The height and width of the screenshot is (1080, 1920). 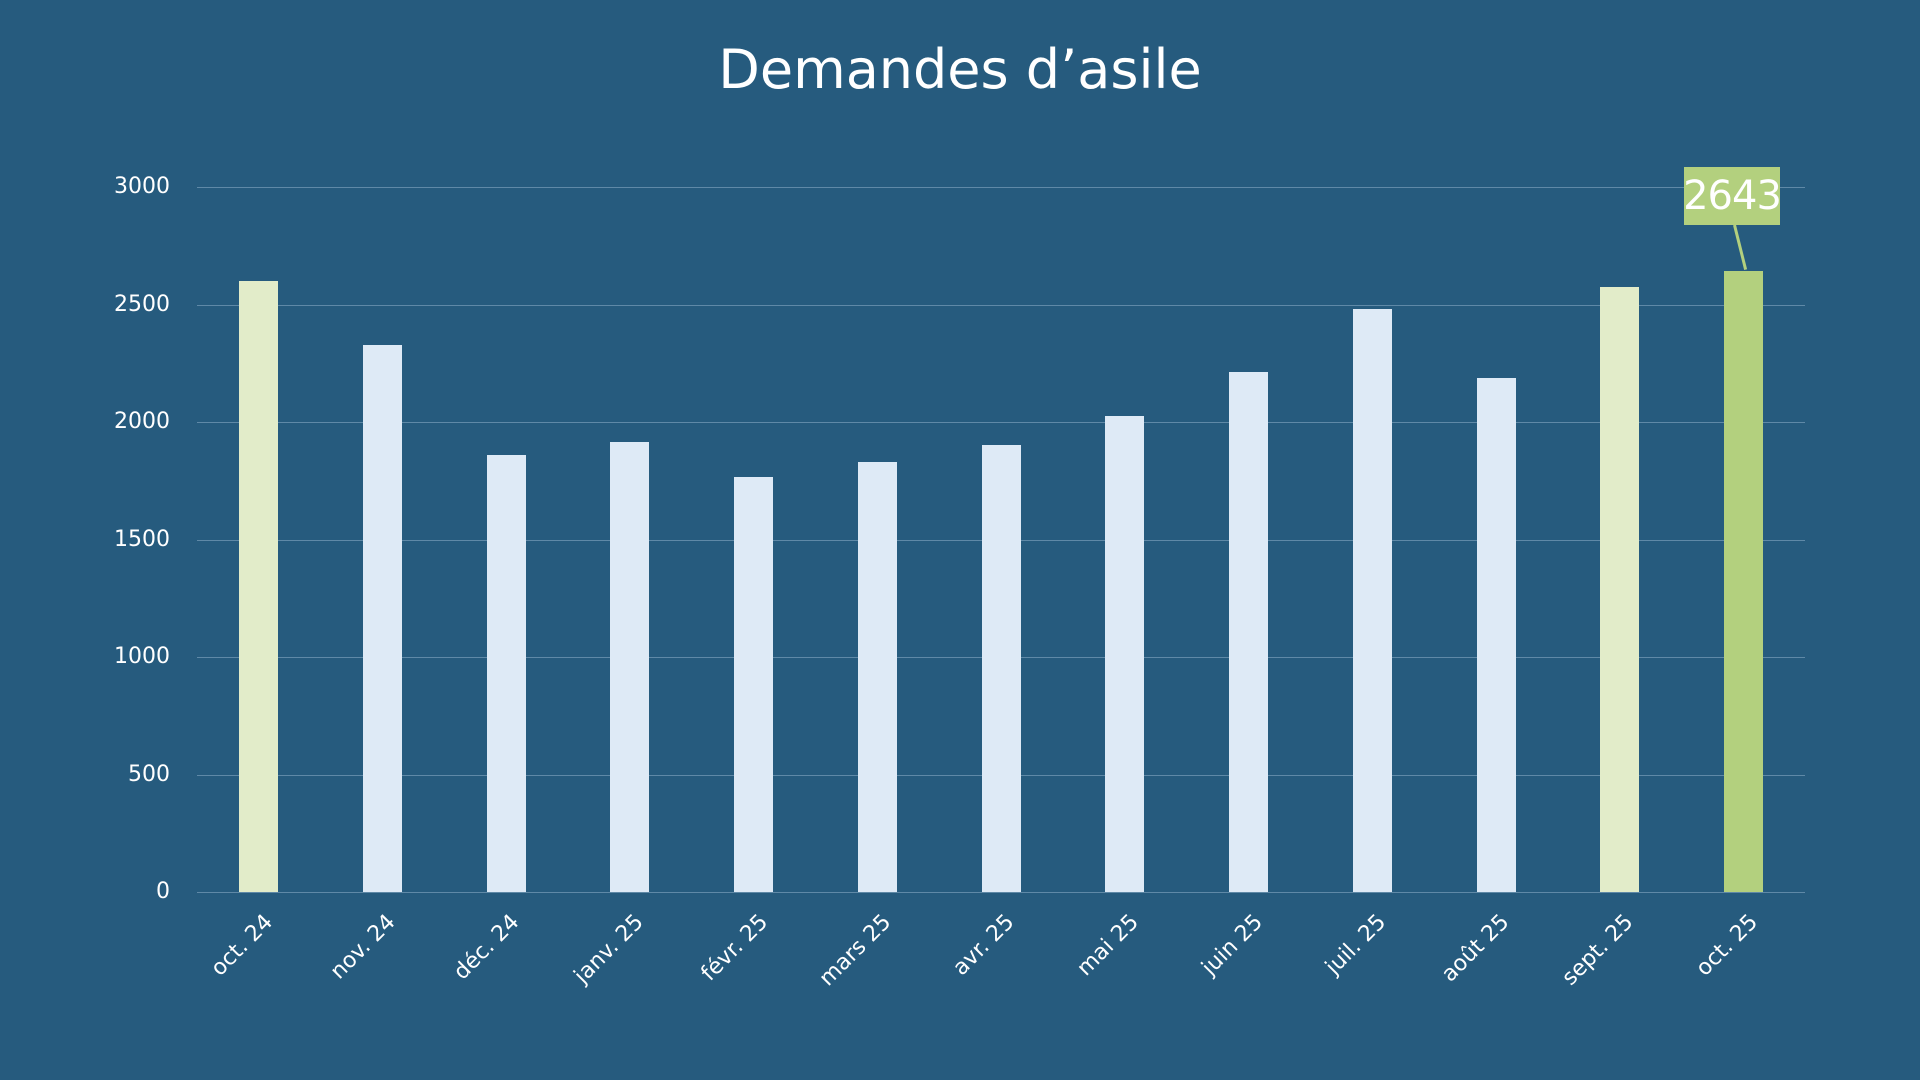 I want to click on x-tick-label: nov. 24, so click(x=363, y=947).